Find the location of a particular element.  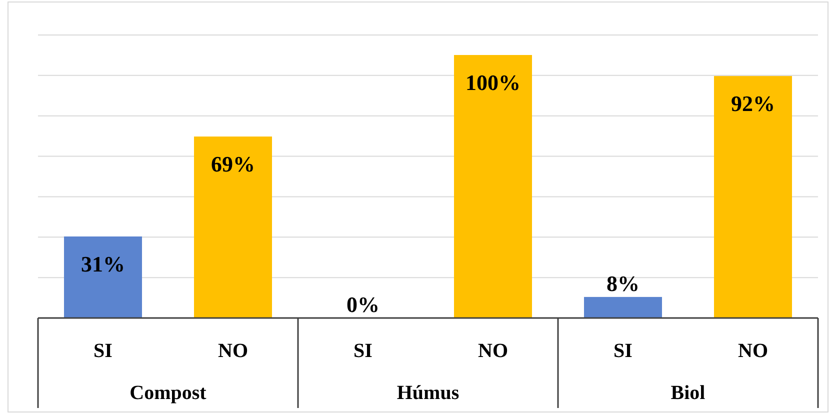

data-label: 31% is located at coordinates (103, 263).